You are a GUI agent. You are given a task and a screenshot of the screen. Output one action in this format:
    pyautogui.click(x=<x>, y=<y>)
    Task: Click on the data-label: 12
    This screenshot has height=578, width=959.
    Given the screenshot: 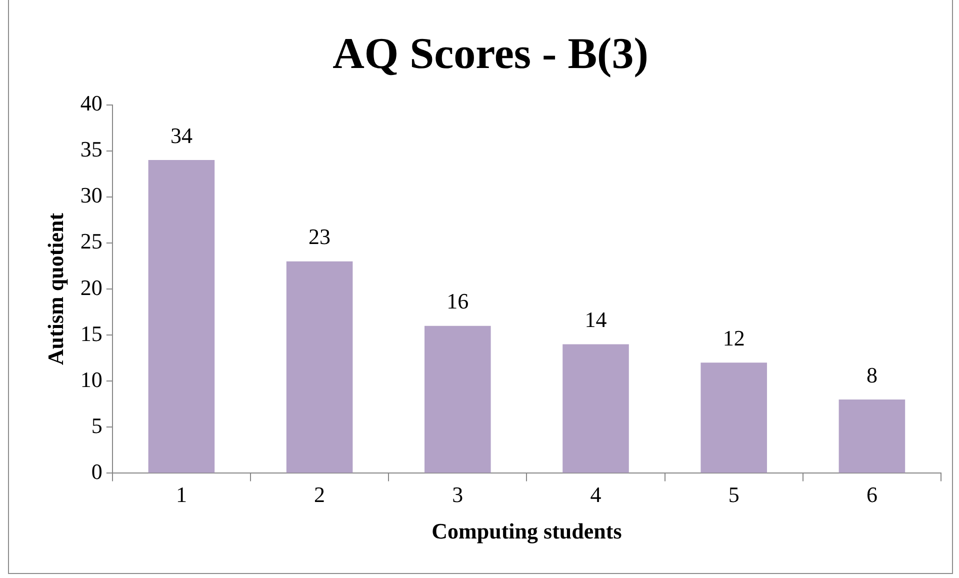 What is the action you would take?
    pyautogui.click(x=733, y=337)
    